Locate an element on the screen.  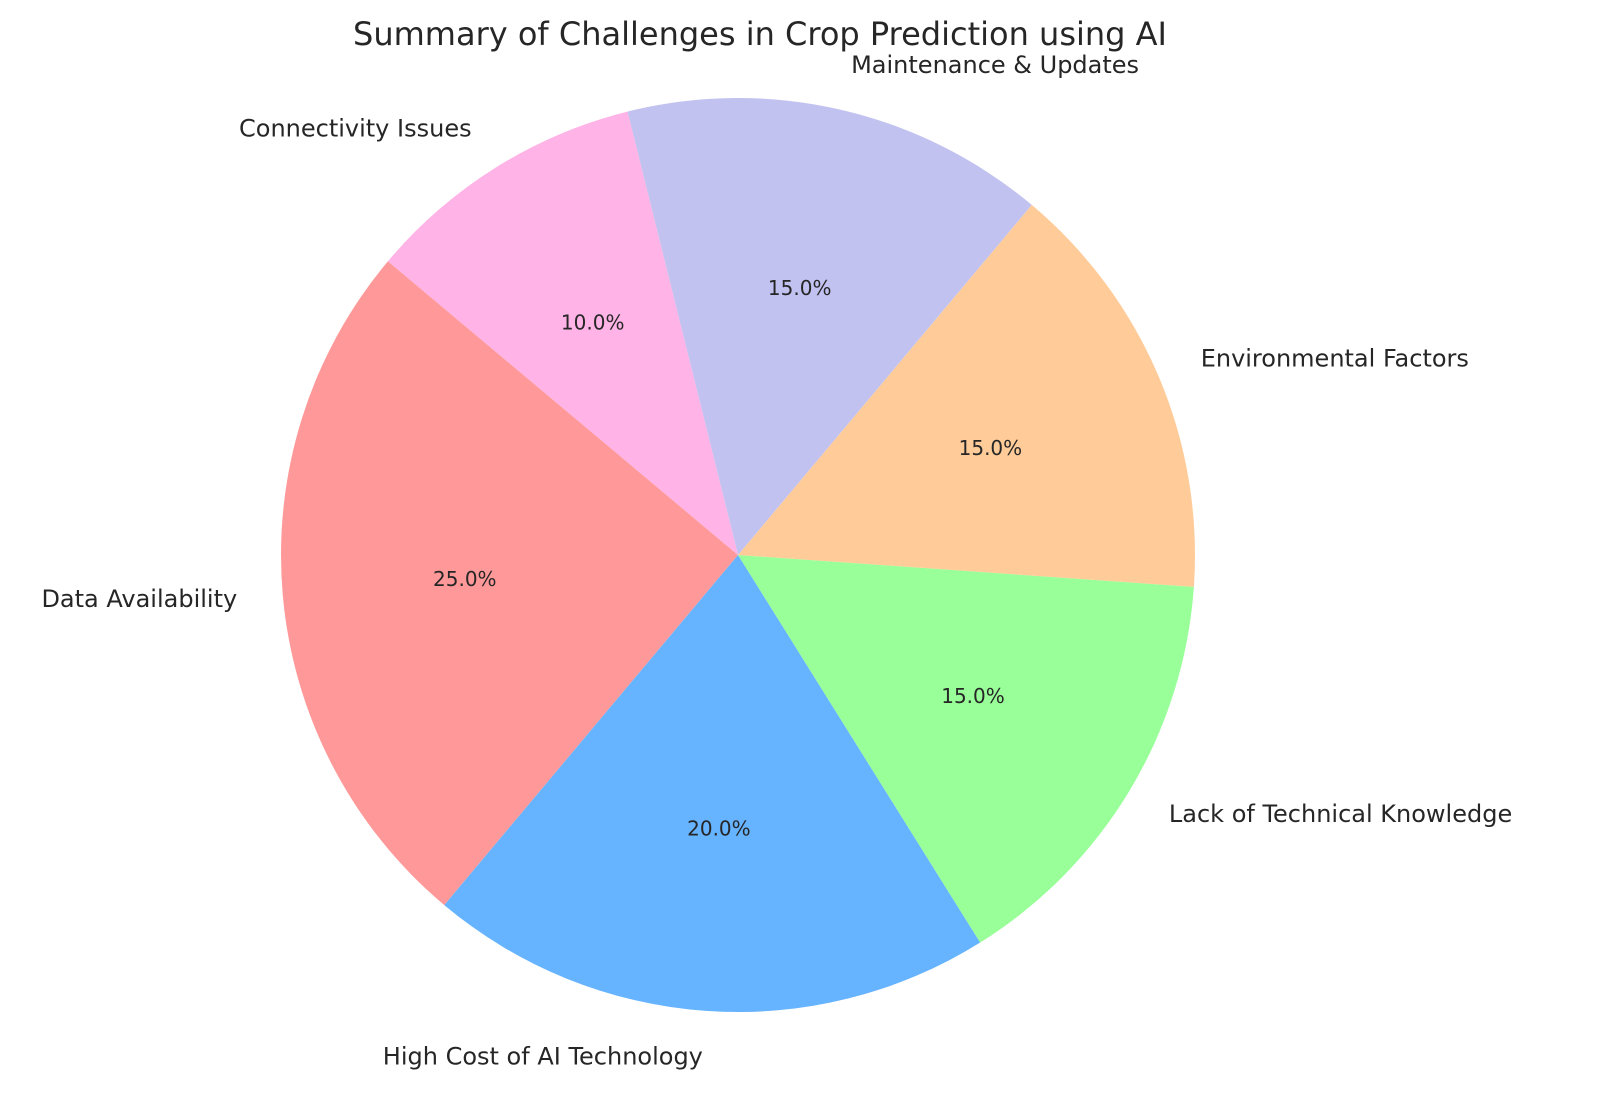
slice-category-label: Maintenance & Updates is located at coordinates (995, 65).